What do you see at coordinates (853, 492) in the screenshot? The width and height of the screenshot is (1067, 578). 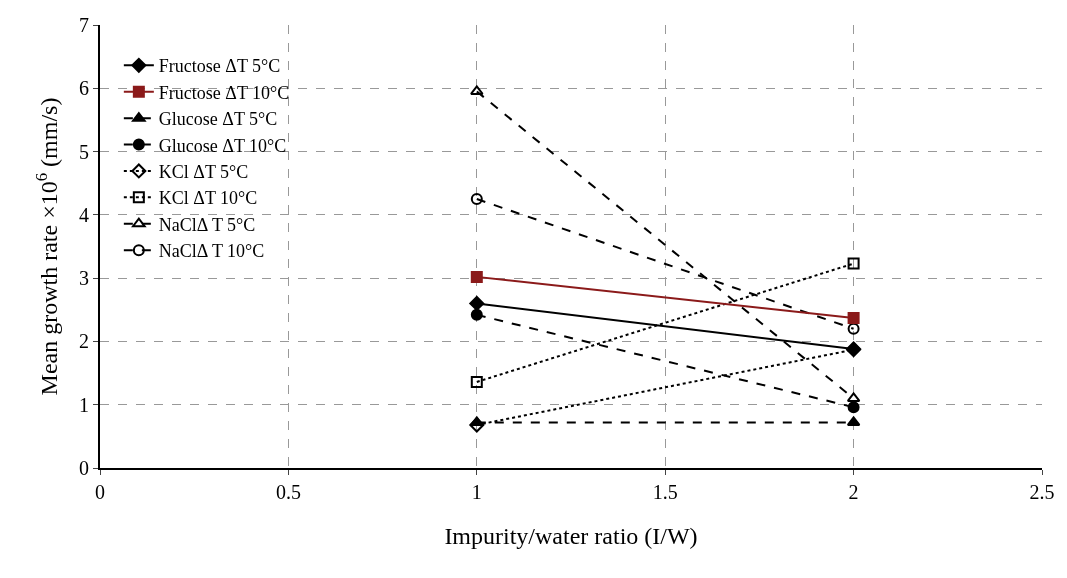 I see `x-tick-label: 2` at bounding box center [853, 492].